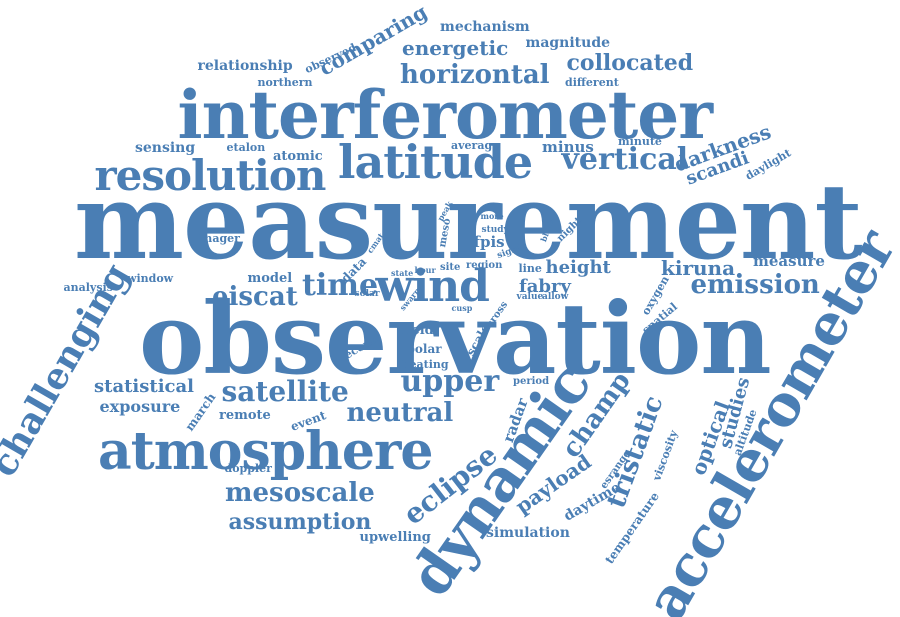  What do you see at coordinates (530, 268) in the screenshot?
I see `word-line: line` at bounding box center [530, 268].